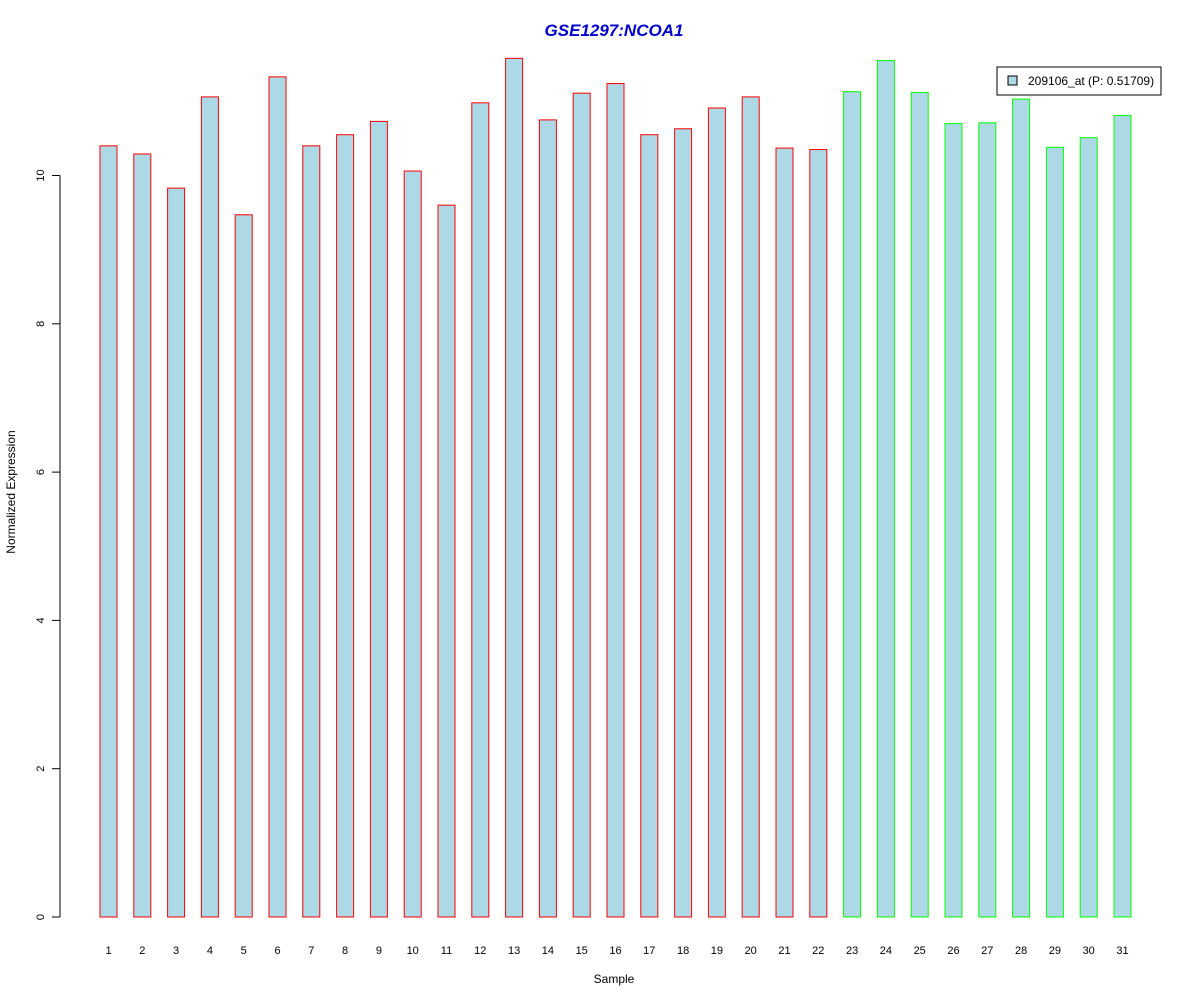 Image resolution: width=1200 pixels, height=1000 pixels. I want to click on x-tick-label: 1, so click(108, 951).